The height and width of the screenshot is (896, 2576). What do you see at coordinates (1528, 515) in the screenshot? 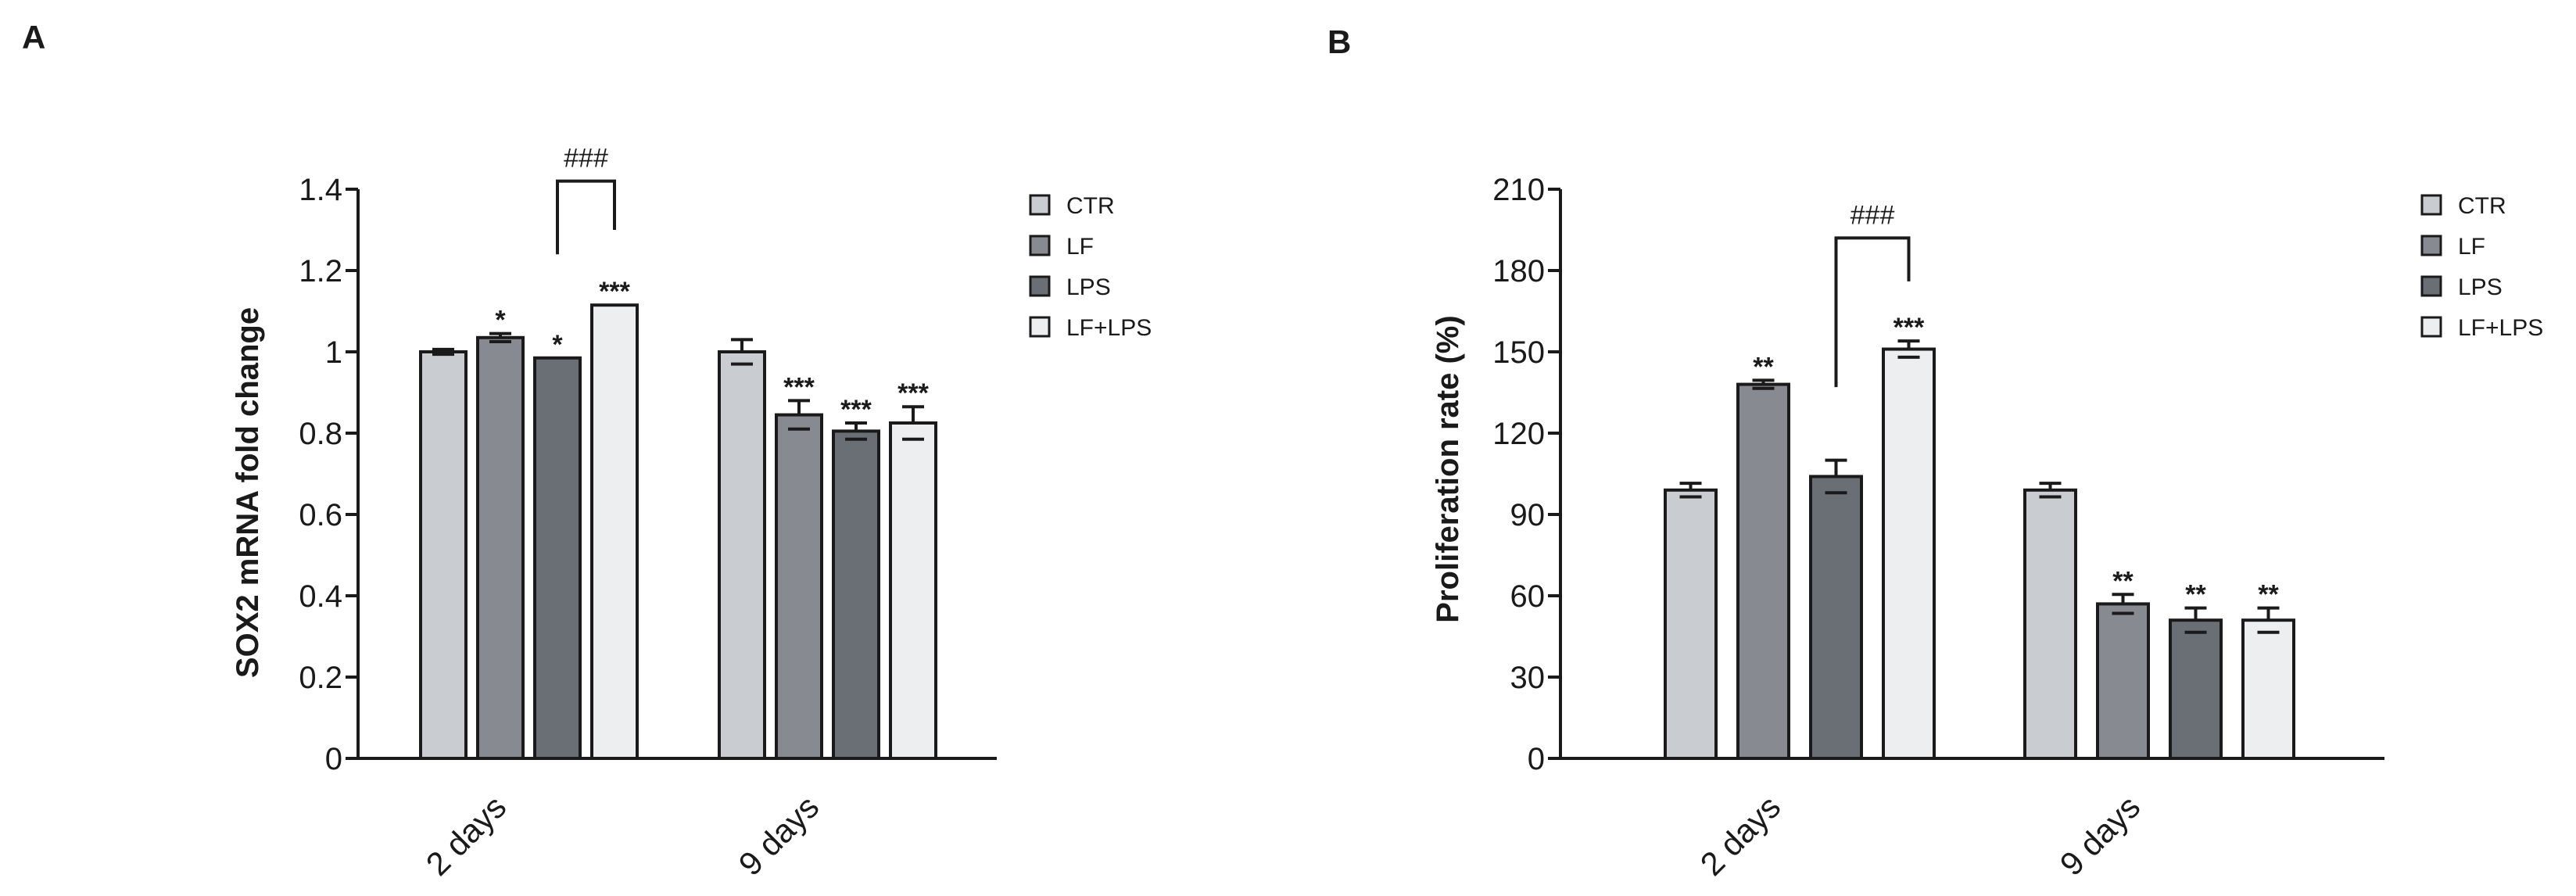
I see `y-tick-label: 90` at bounding box center [1528, 515].